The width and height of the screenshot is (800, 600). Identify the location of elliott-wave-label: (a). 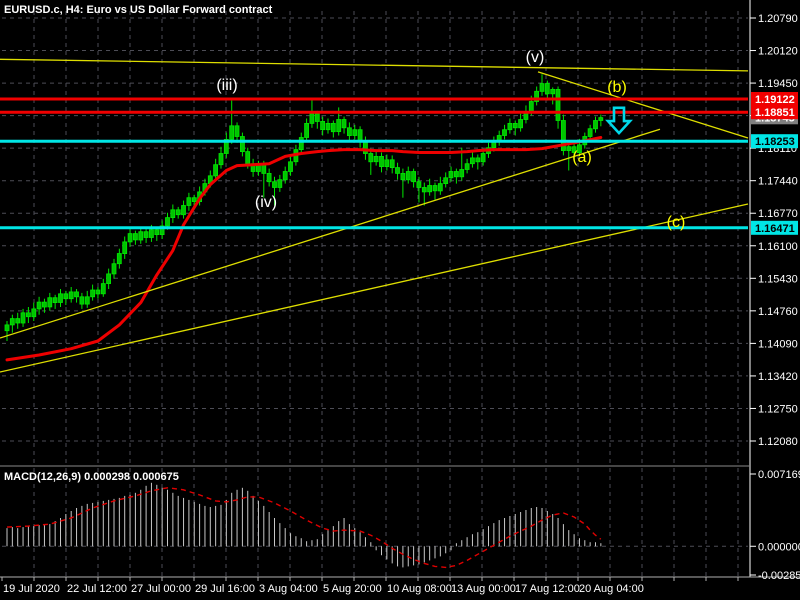
(582, 157).